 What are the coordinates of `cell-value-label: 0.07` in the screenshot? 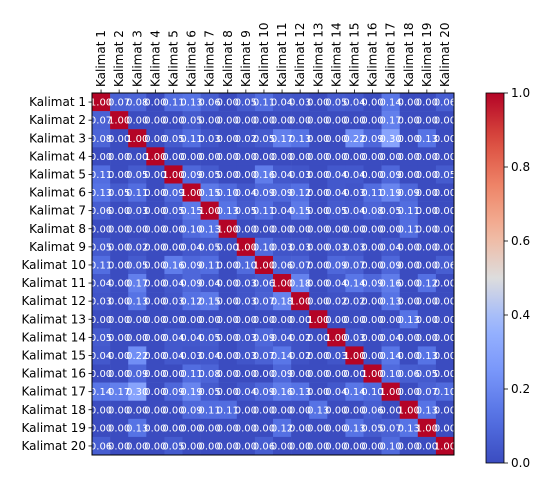 It's located at (101, 121).